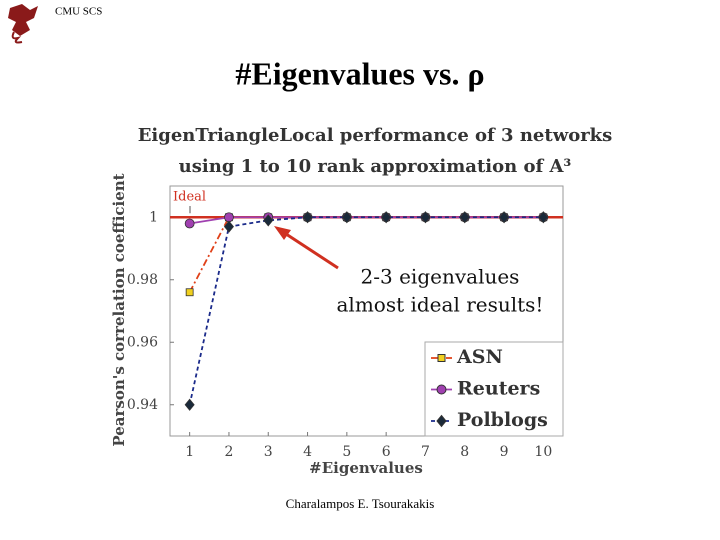 The width and height of the screenshot is (720, 540). Describe the element at coordinates (375, 166) in the screenshot. I see `chart-title: using 1 to 10 rank approximation of A³` at that location.